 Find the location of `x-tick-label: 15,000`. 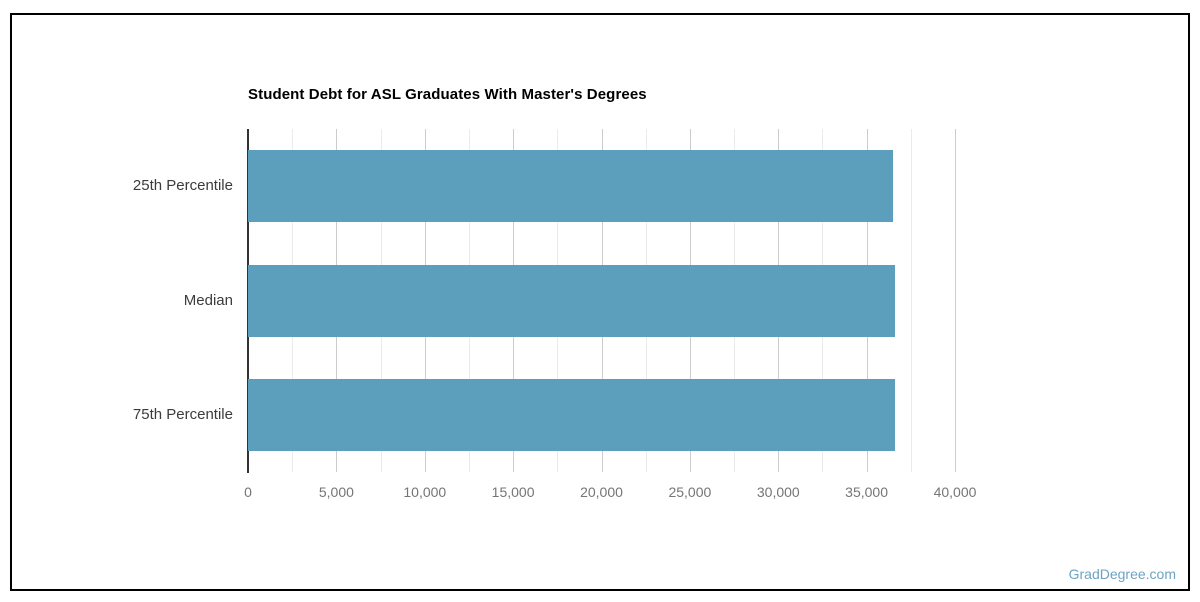

x-tick-label: 15,000 is located at coordinates (513, 492).